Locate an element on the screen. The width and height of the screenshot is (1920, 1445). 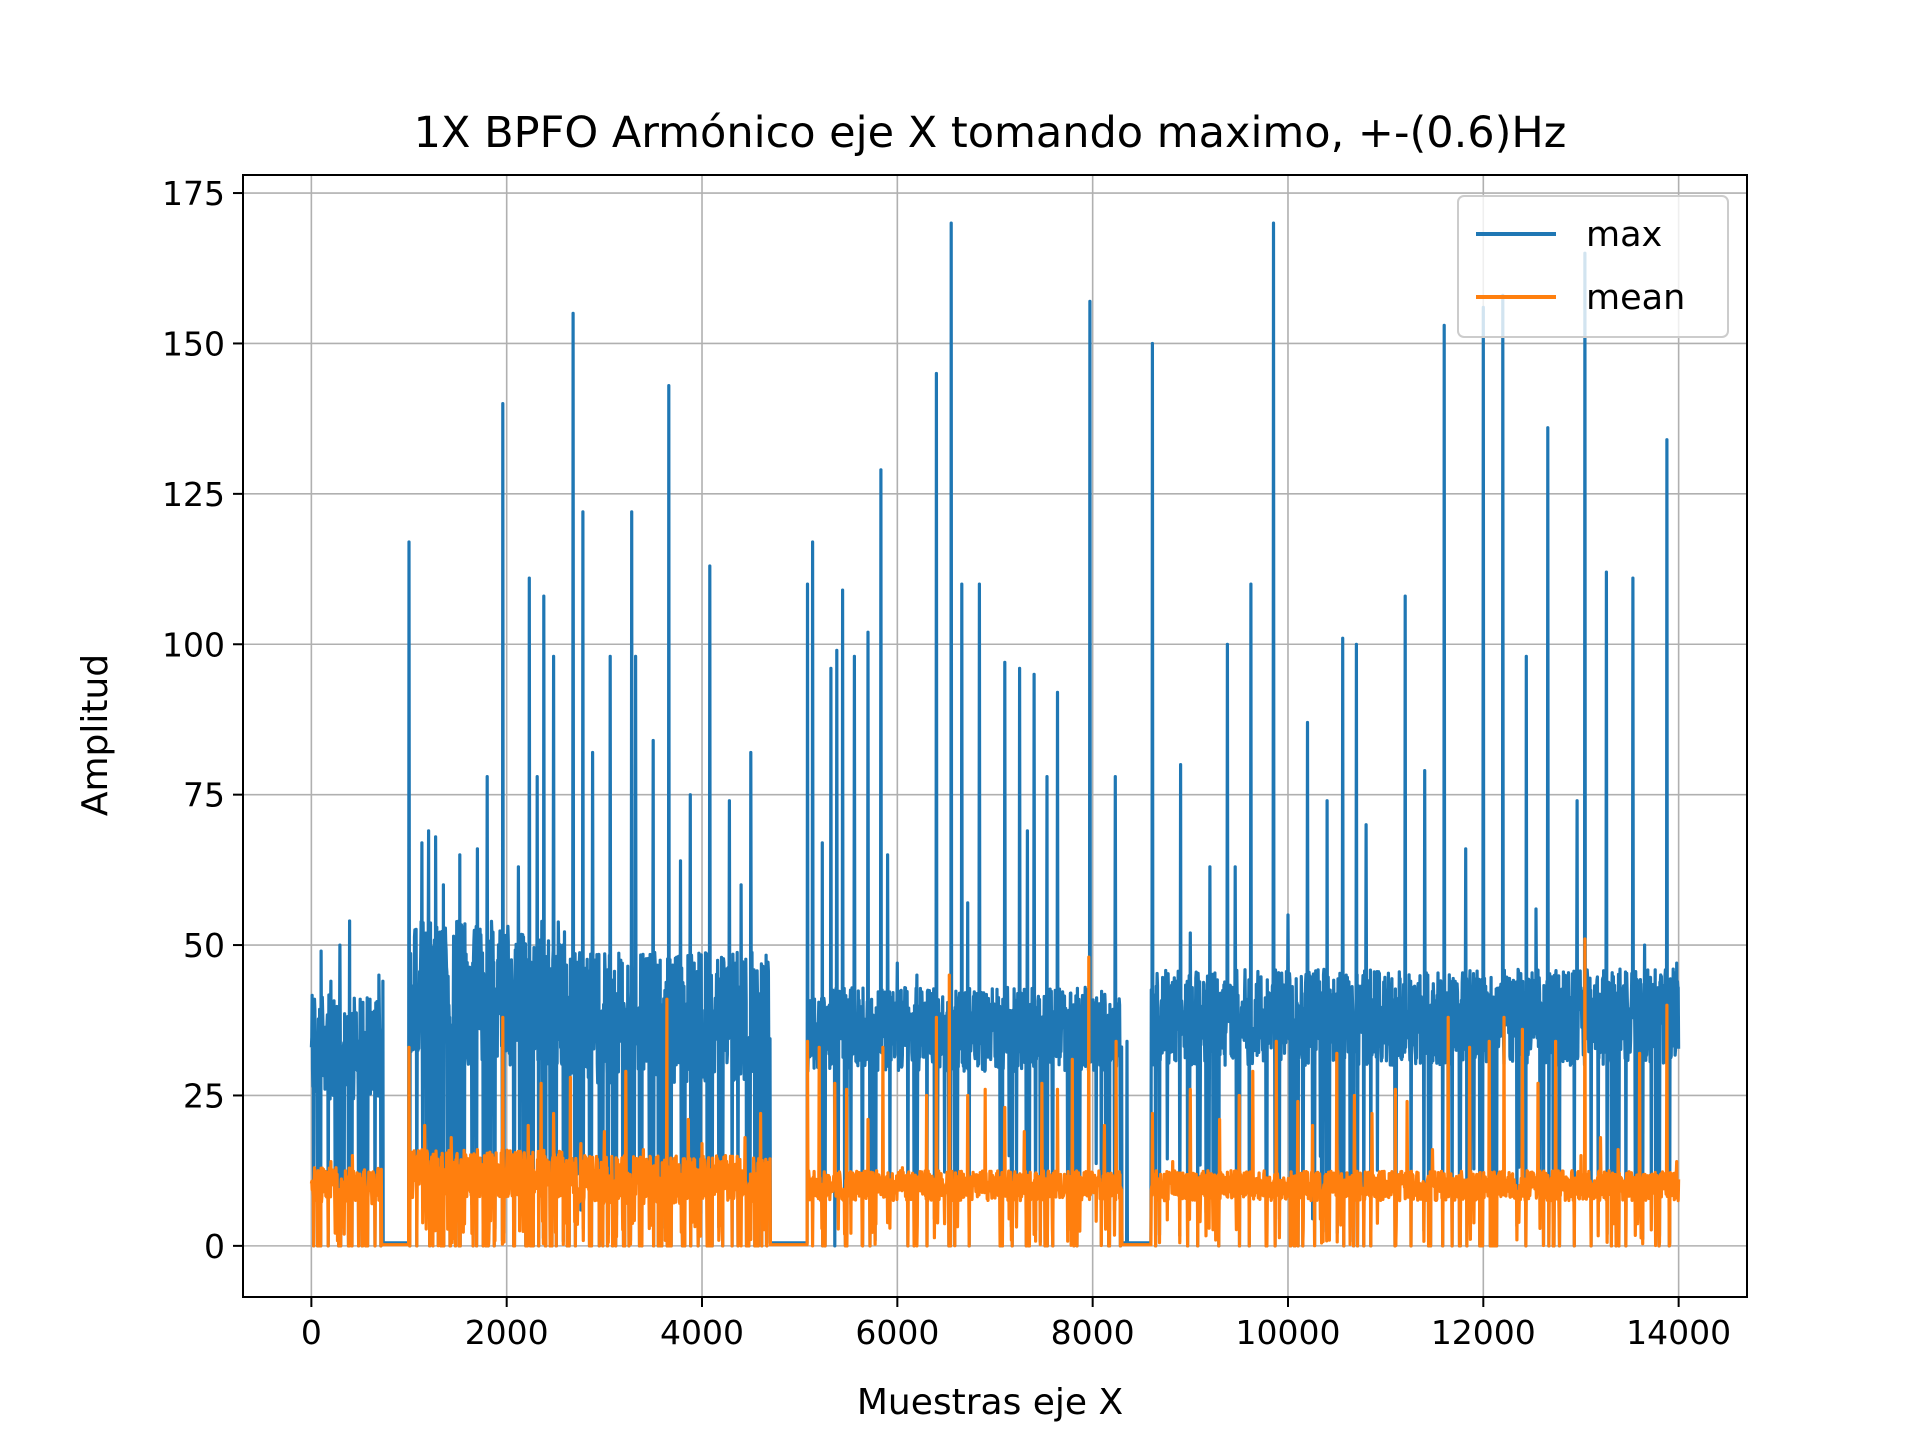
y-tick-label: 100 is located at coordinates (193, 644).